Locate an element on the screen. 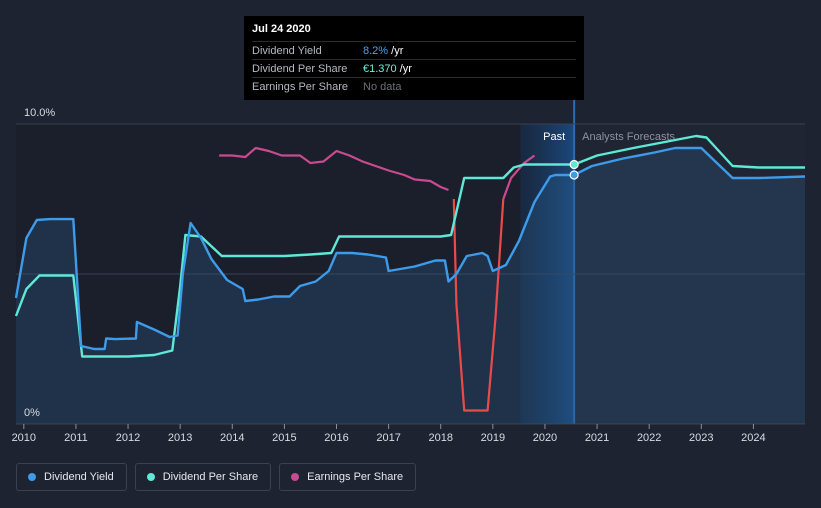  tooltip-row-dividend-yield: Dividend Yield 8.2% /yr is located at coordinates (414, 50).